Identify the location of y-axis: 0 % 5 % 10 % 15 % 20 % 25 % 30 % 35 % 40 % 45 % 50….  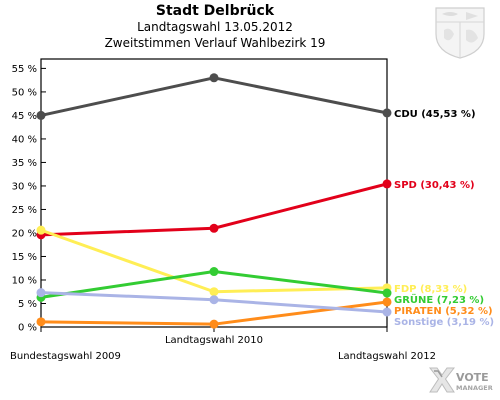
(29, 199).